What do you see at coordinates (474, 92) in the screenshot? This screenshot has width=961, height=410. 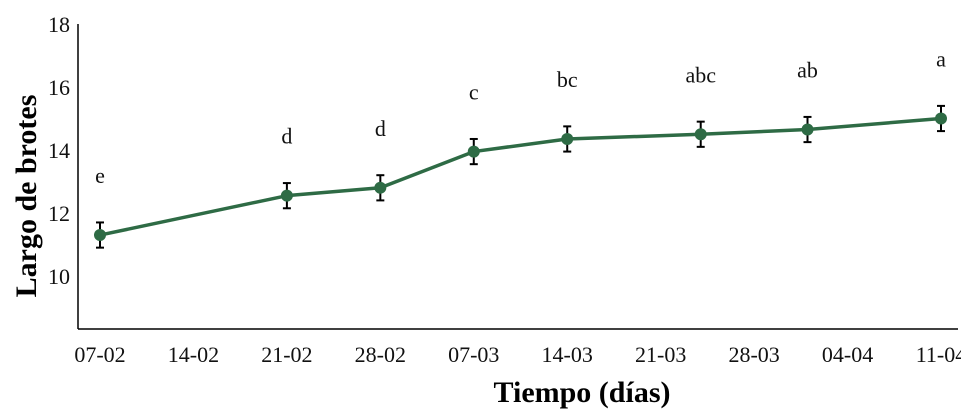 I see `significance-label: c` at bounding box center [474, 92].